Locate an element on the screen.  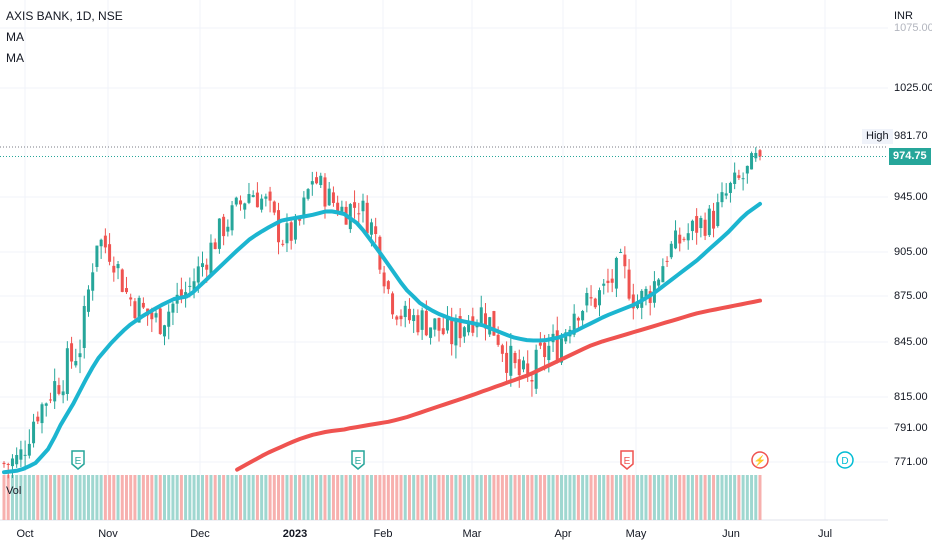
symbol-title: AXIS BANK, 1D, NSE is located at coordinates (64, 16).